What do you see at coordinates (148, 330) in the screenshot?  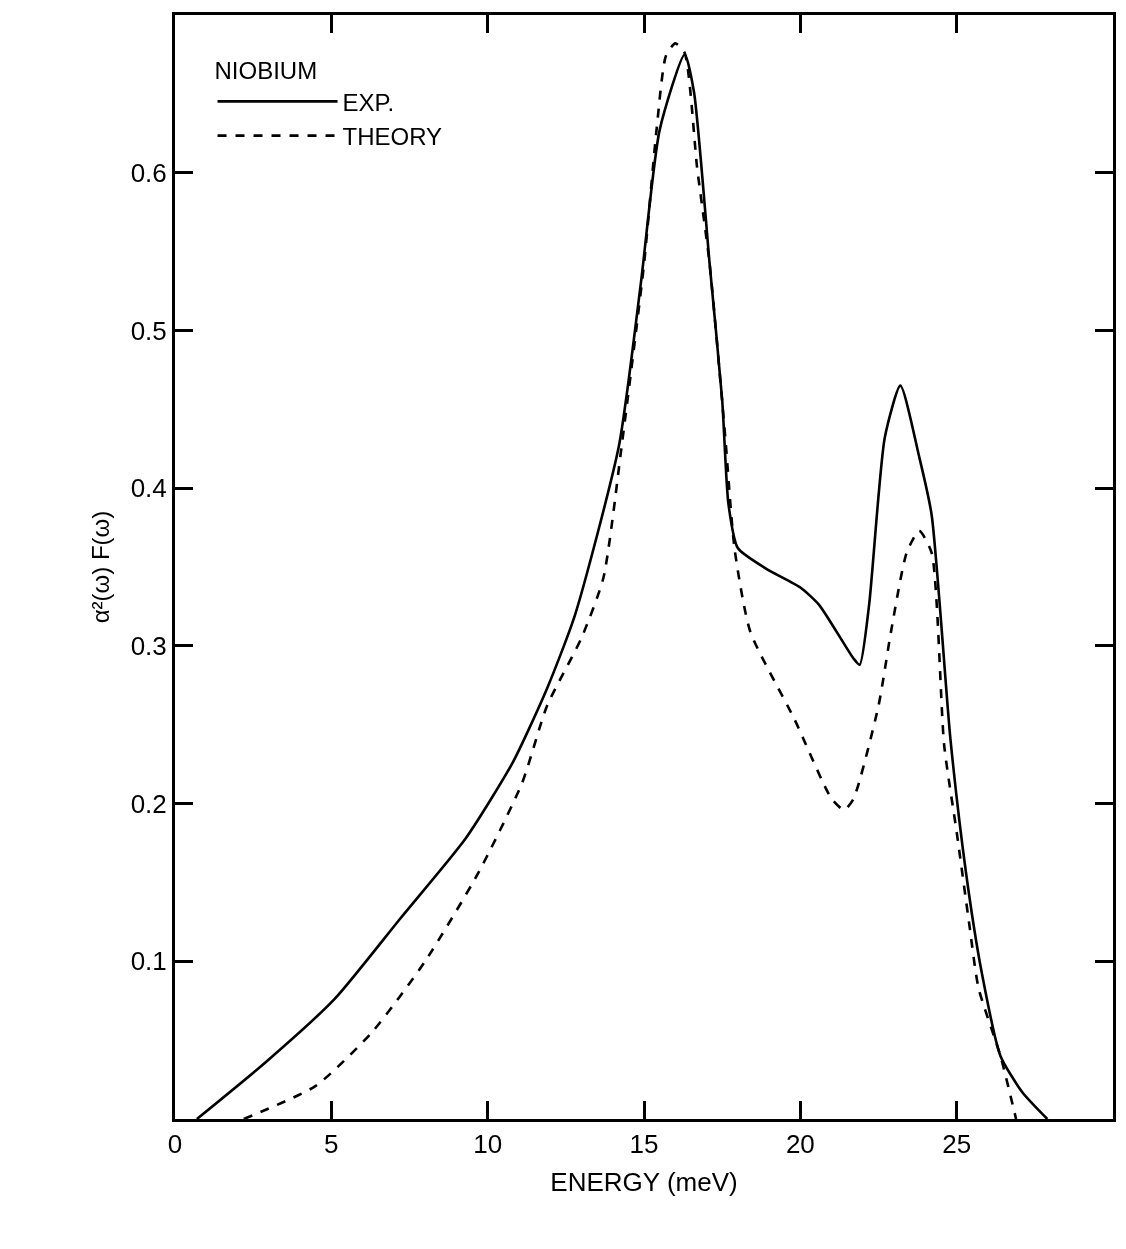 I see `y-tick-label: 0.5` at bounding box center [148, 330].